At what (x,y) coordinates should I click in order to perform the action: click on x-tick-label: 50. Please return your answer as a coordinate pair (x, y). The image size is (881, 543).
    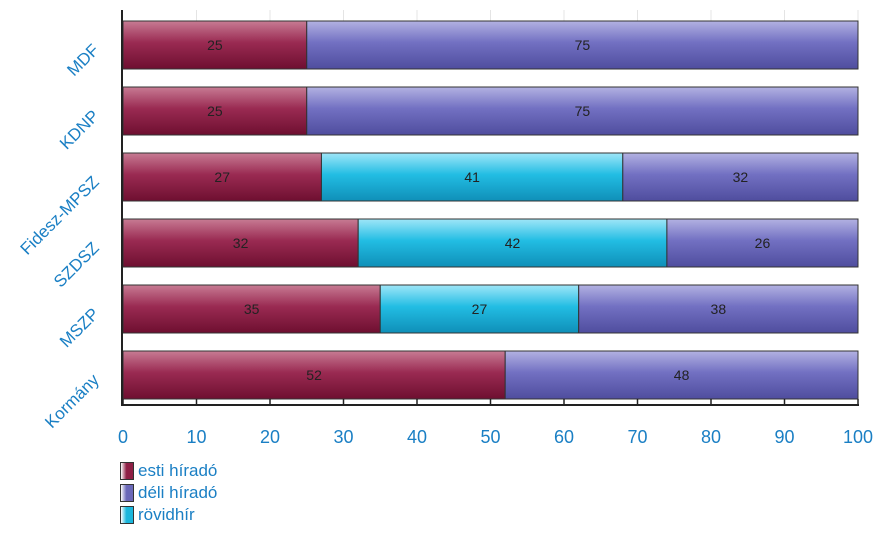
    Looking at the image, I should click on (490, 437).